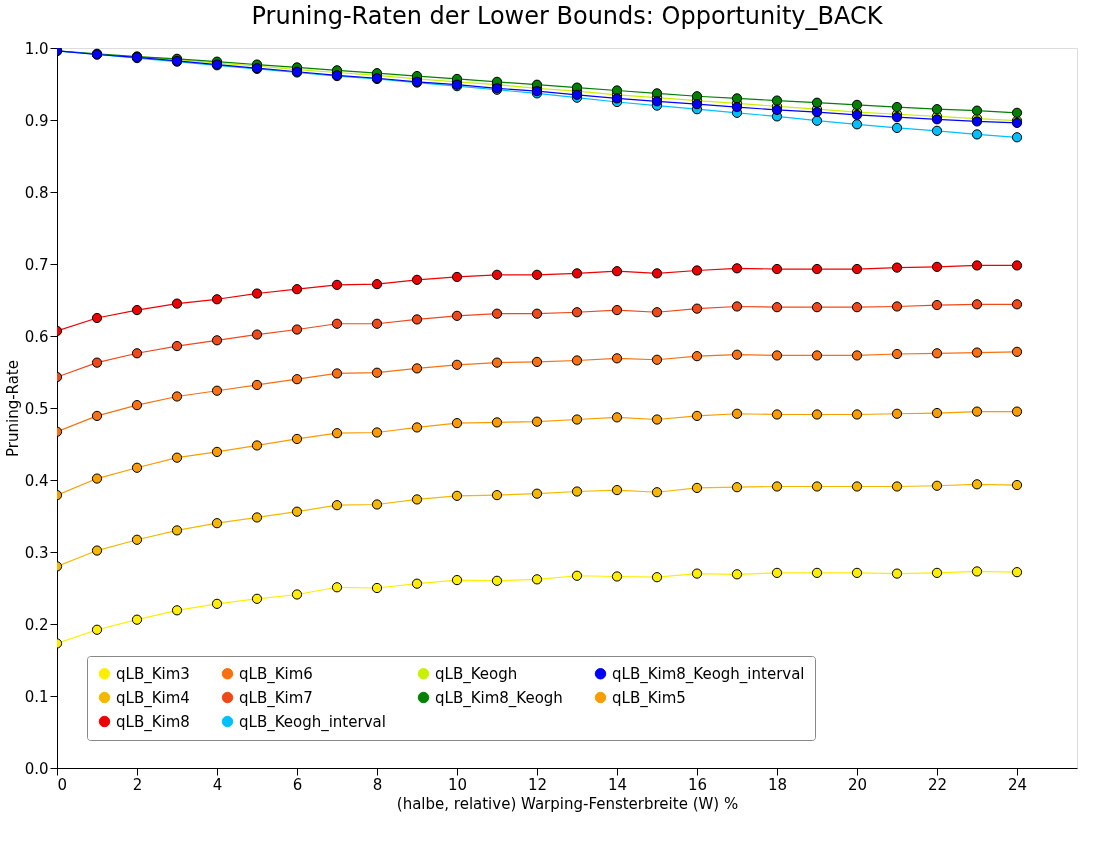 This screenshot has height=851, width=1109. I want to click on x-tick-label: 20, so click(857, 784).